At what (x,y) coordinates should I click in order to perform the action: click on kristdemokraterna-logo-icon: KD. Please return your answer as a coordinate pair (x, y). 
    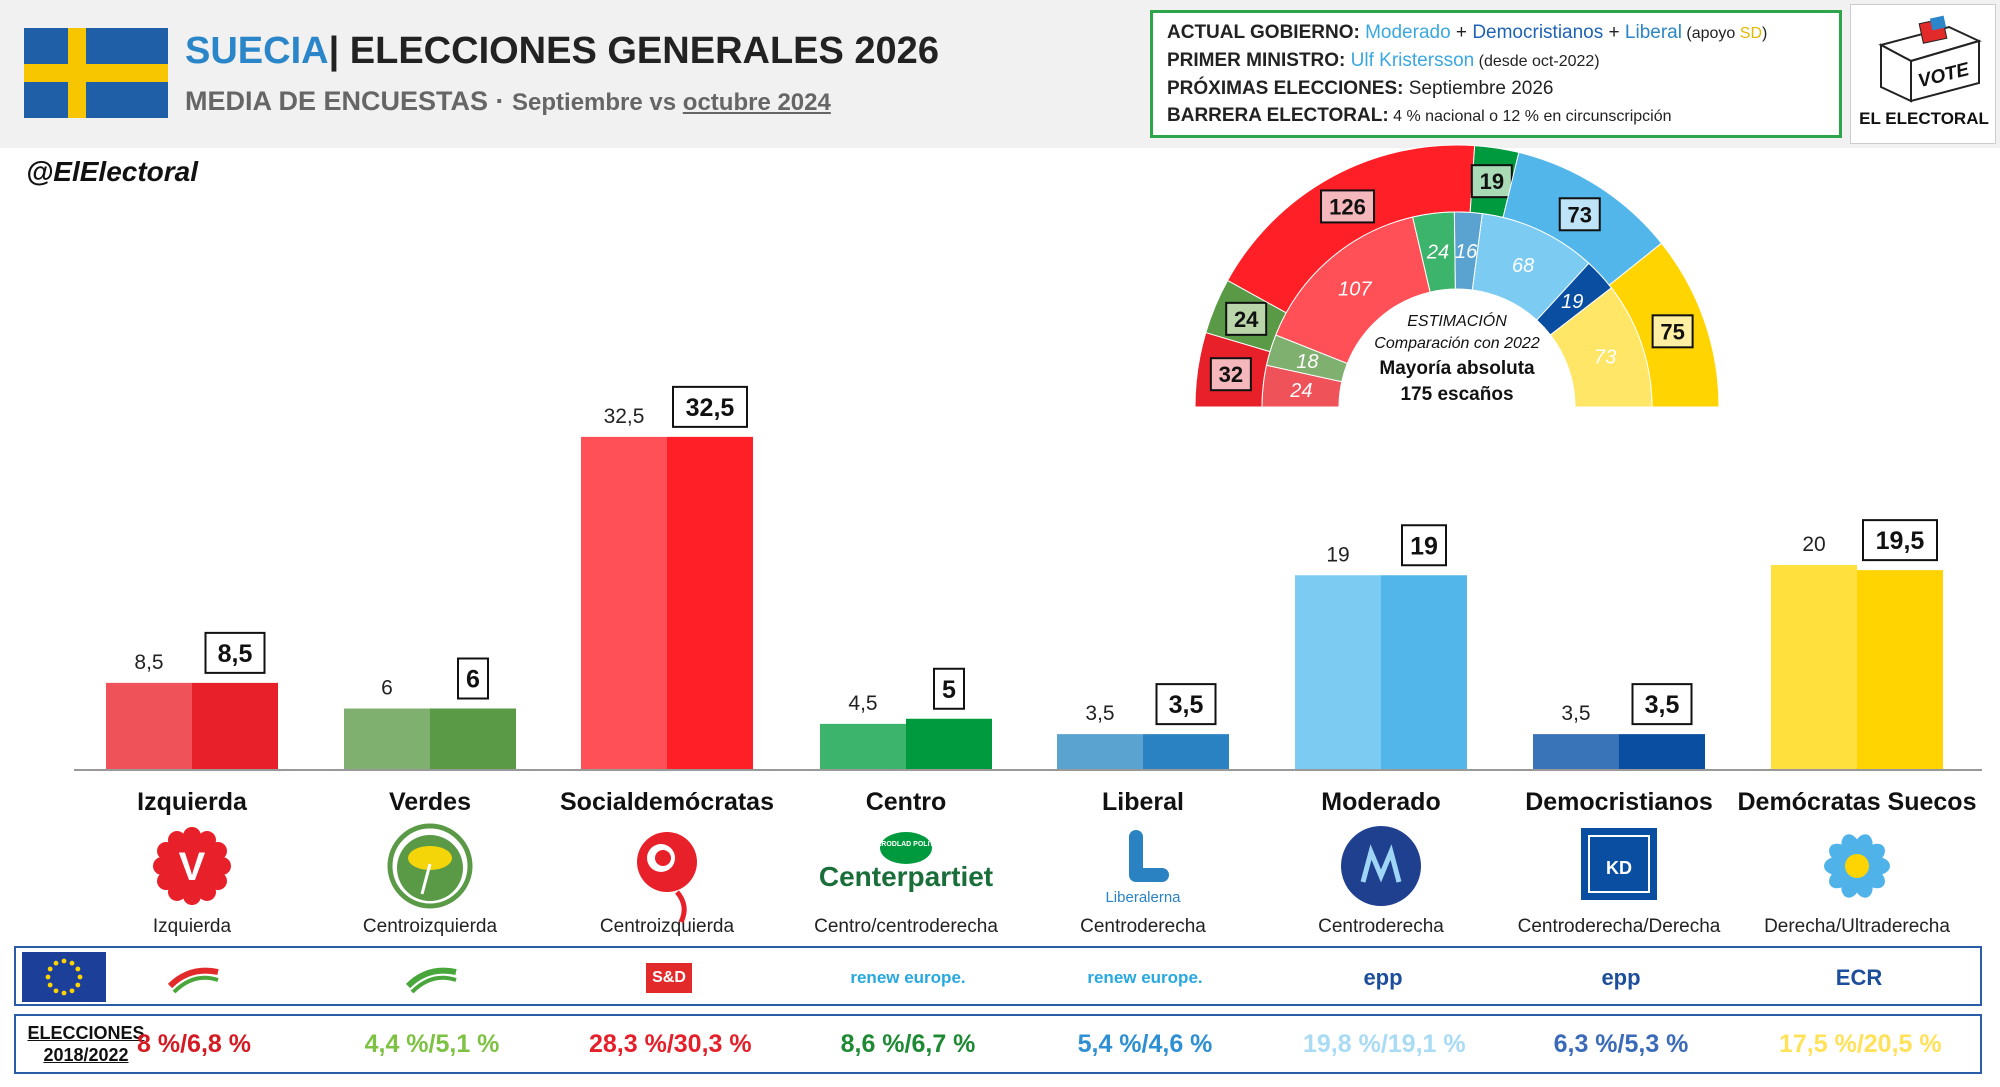
    Looking at the image, I should click on (1619, 864).